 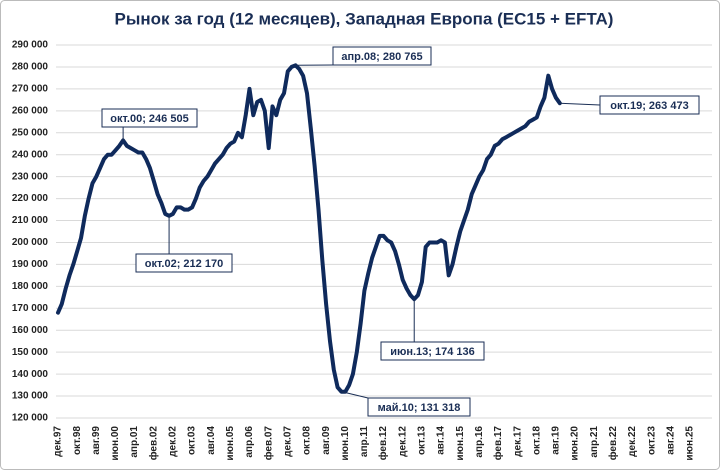 What do you see at coordinates (58, 441) in the screenshot?
I see `x-tick-label: дек.97` at bounding box center [58, 441].